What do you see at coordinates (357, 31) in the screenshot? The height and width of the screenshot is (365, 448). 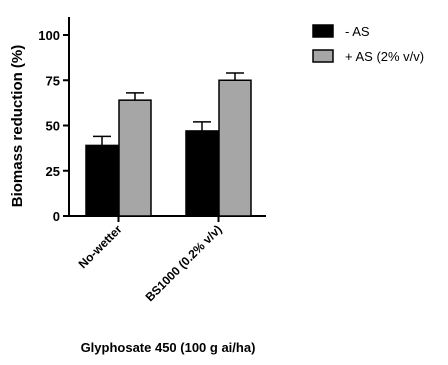 I see `legend-label: - AS` at bounding box center [357, 31].